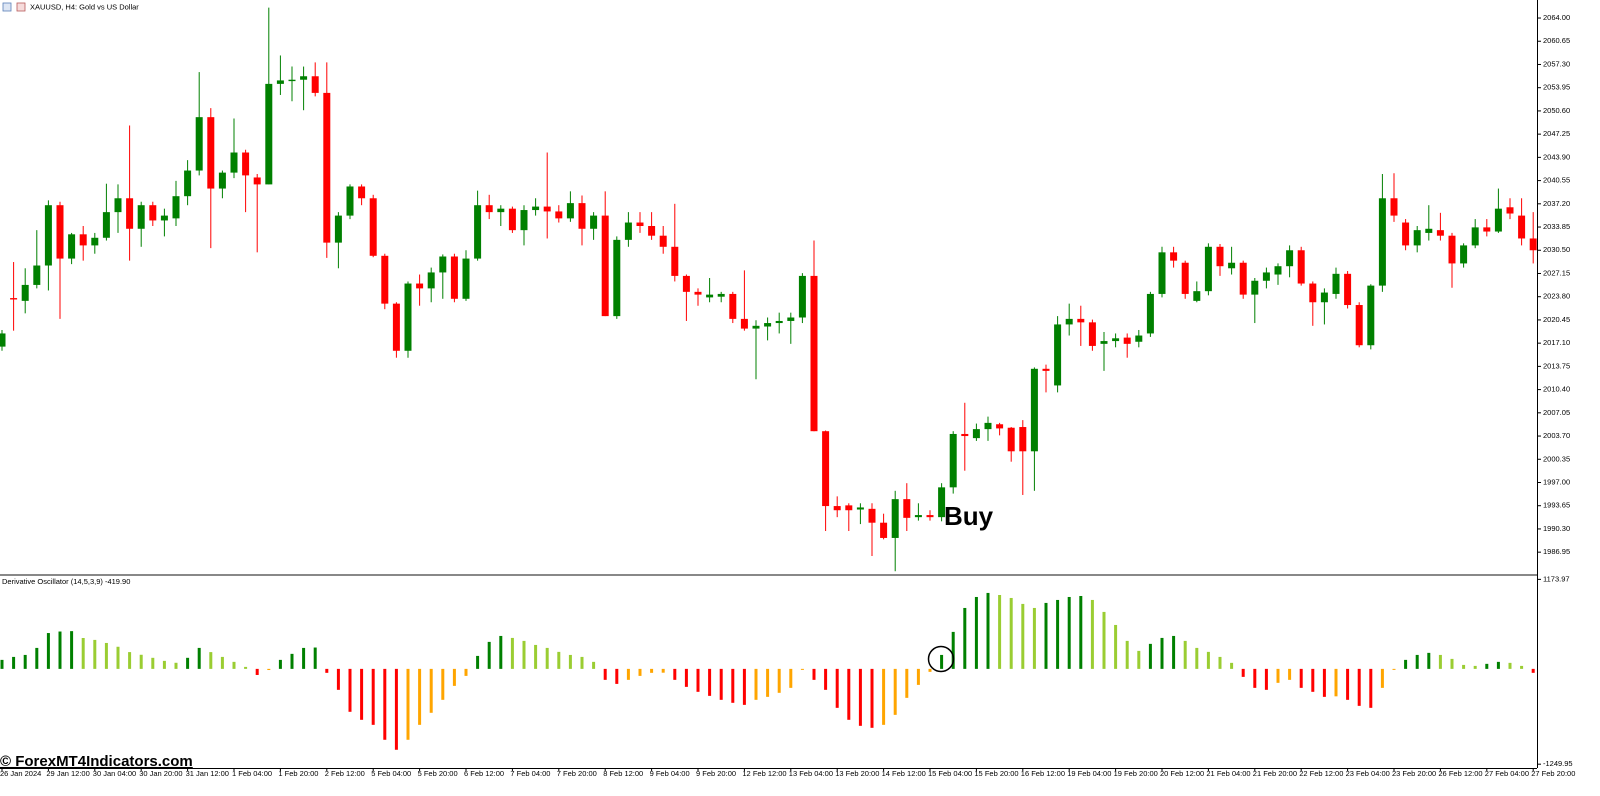 The image size is (1600, 796). What do you see at coordinates (1553, 773) in the screenshot?
I see `x-tick-label: 27 Feb 20:00` at bounding box center [1553, 773].